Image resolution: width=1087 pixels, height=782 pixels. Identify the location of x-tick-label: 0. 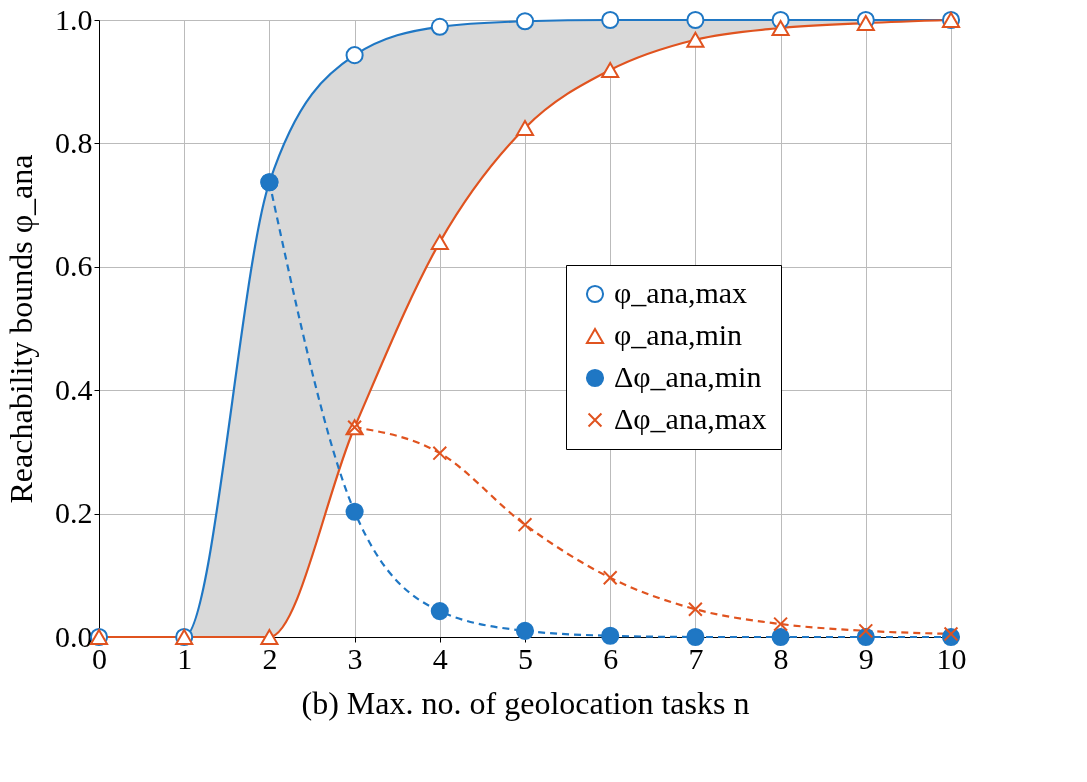
(99, 658).